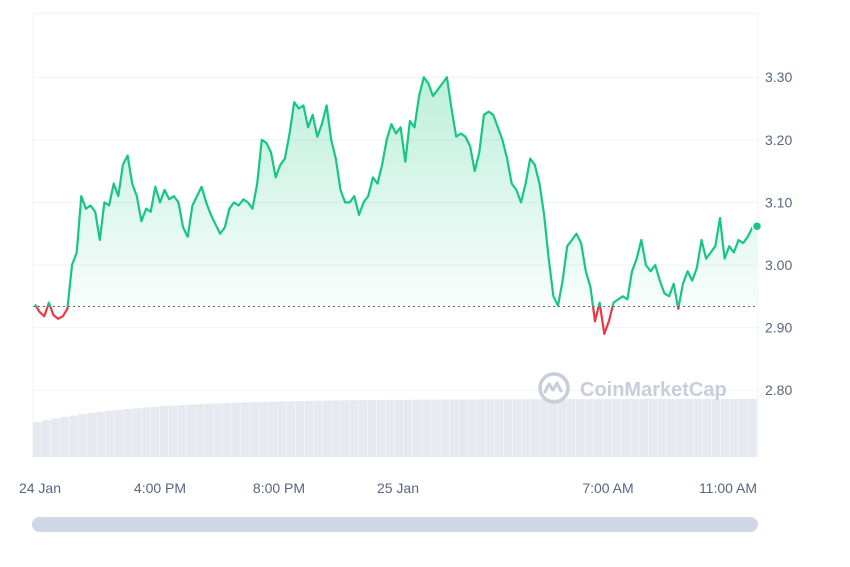 This screenshot has height=567, width=850. I want to click on coinmarketcap-watermark: CoinMarketCap, so click(632, 388).